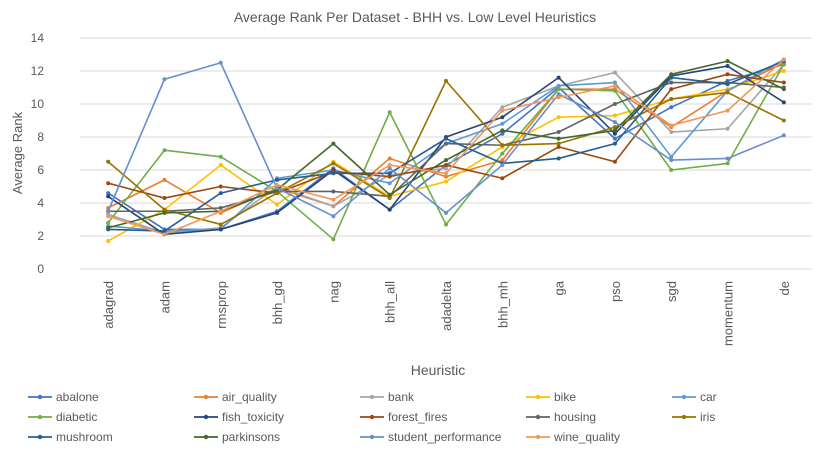 This screenshot has height=452, width=830. I want to click on x-tick-label-ga: ga, so click(559, 287).